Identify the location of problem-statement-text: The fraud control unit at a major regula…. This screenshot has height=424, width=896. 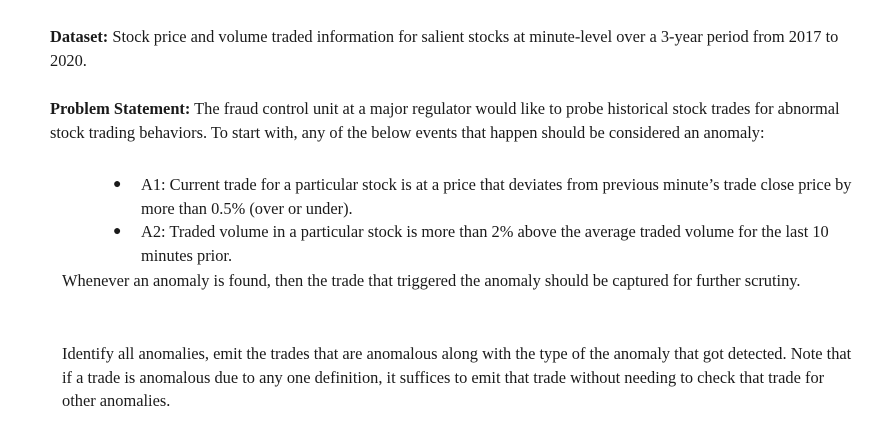
(445, 120).